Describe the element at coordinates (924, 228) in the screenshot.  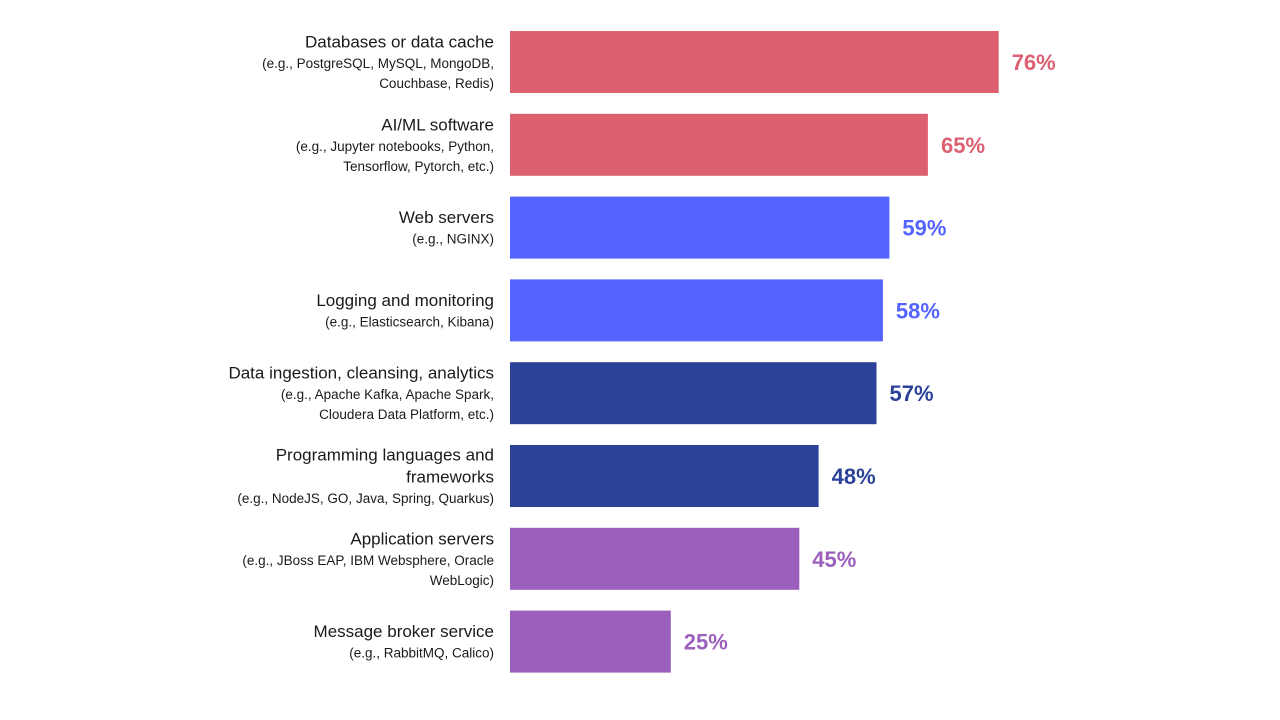
I see `value-label-3: 59%` at that location.